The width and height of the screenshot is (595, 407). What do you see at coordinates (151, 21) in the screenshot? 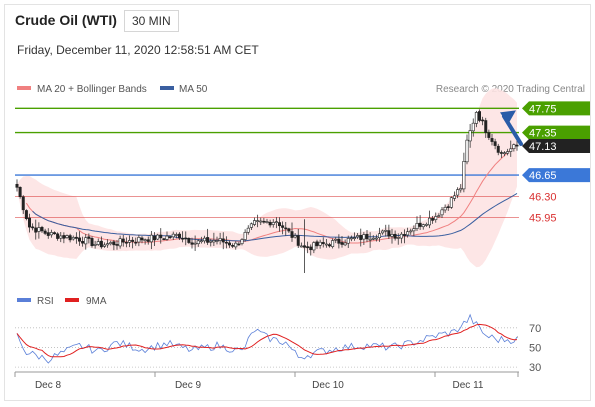
I see `timeframe-badge: 30 MIN` at bounding box center [151, 21].